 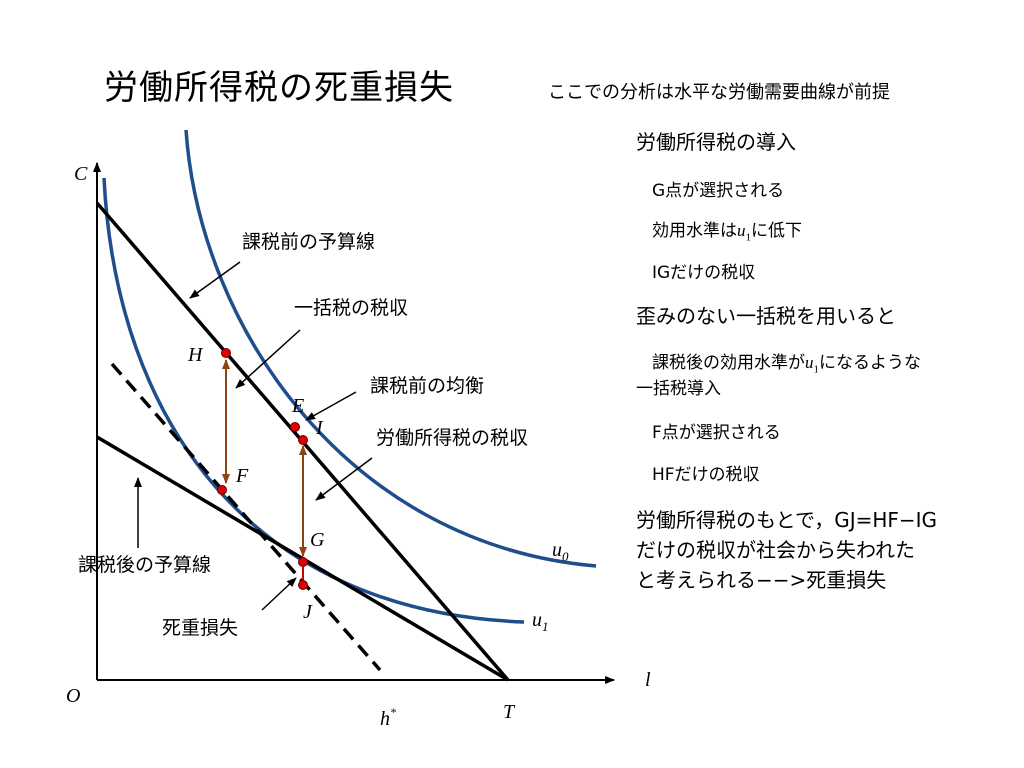 I want to click on pointer-income-tax-revenue, so click(x=344, y=479).